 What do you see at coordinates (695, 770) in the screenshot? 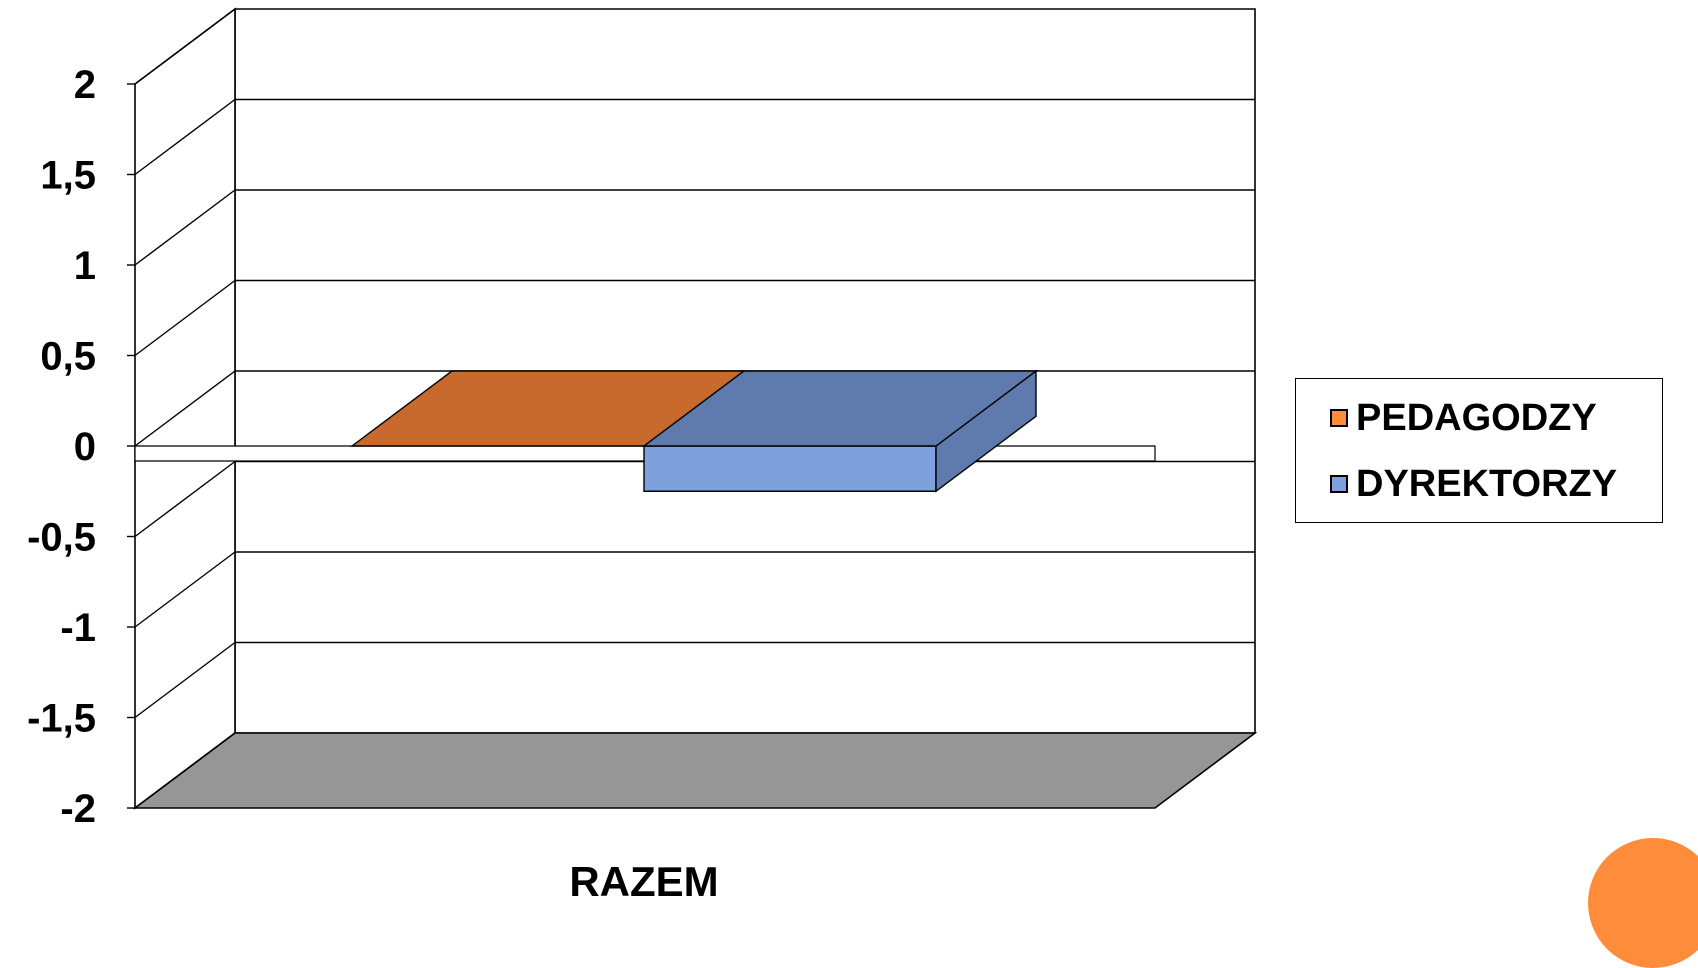
I see `chart-floor` at bounding box center [695, 770].